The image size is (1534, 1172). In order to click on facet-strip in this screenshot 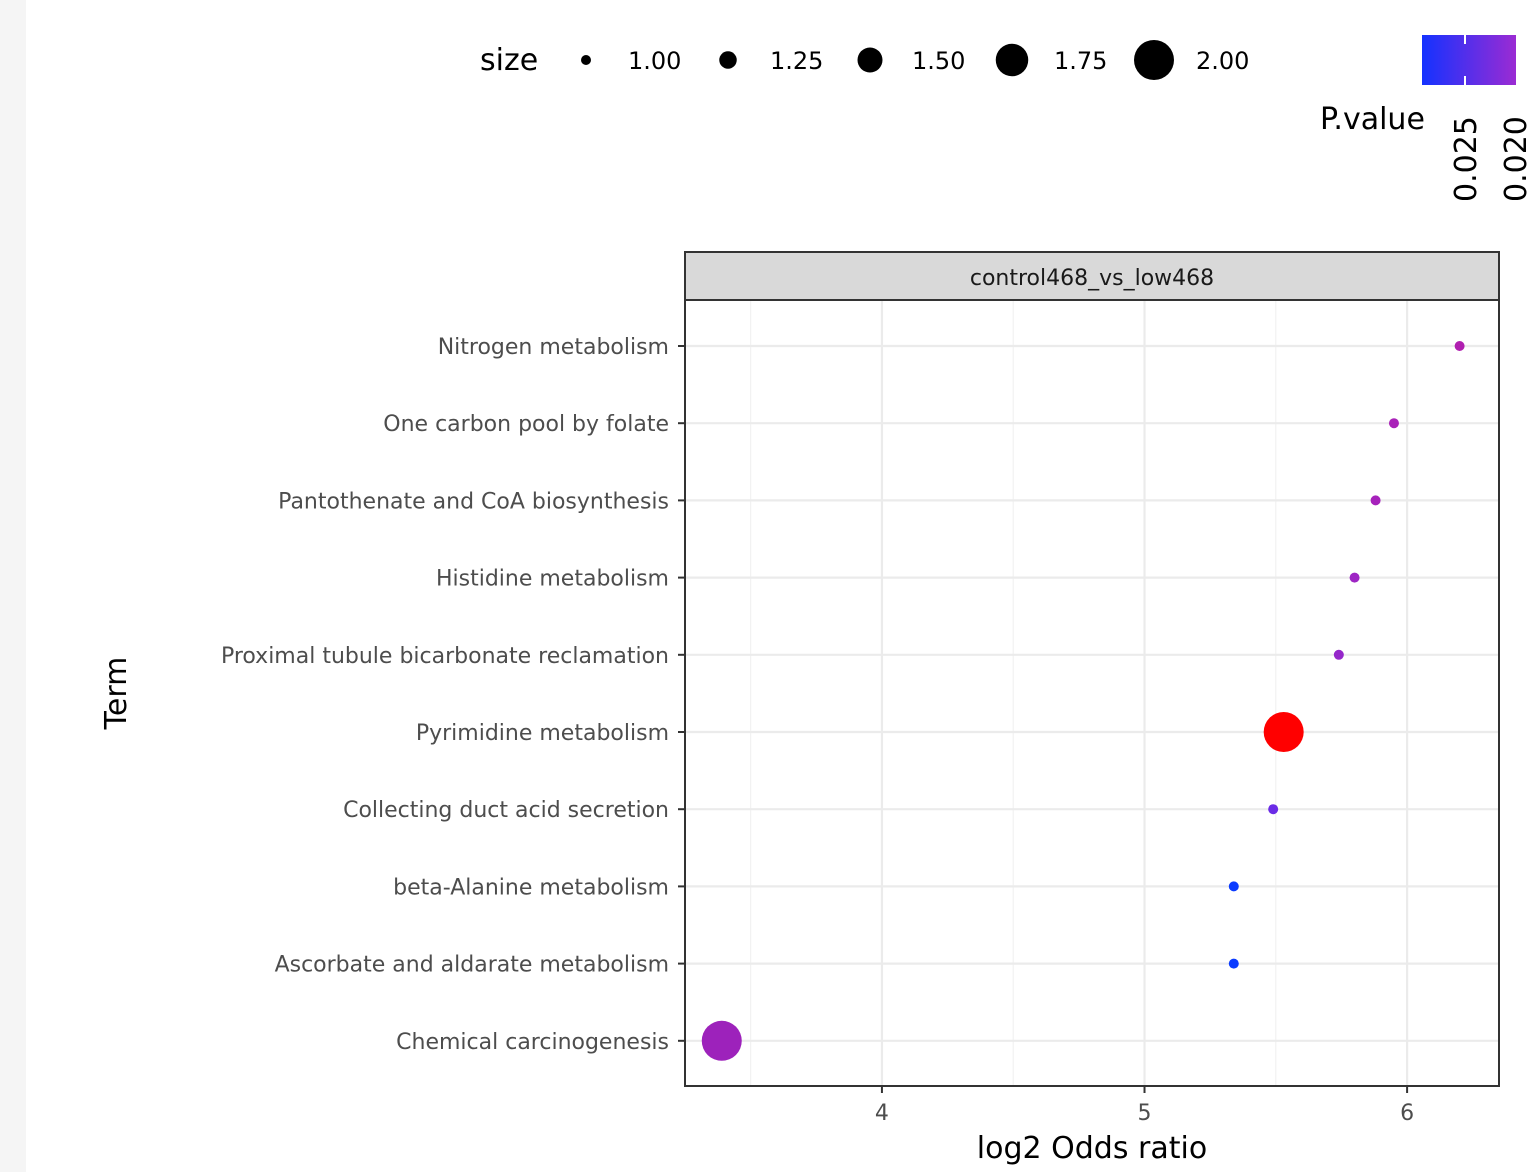, I will do `click(1092, 276)`.